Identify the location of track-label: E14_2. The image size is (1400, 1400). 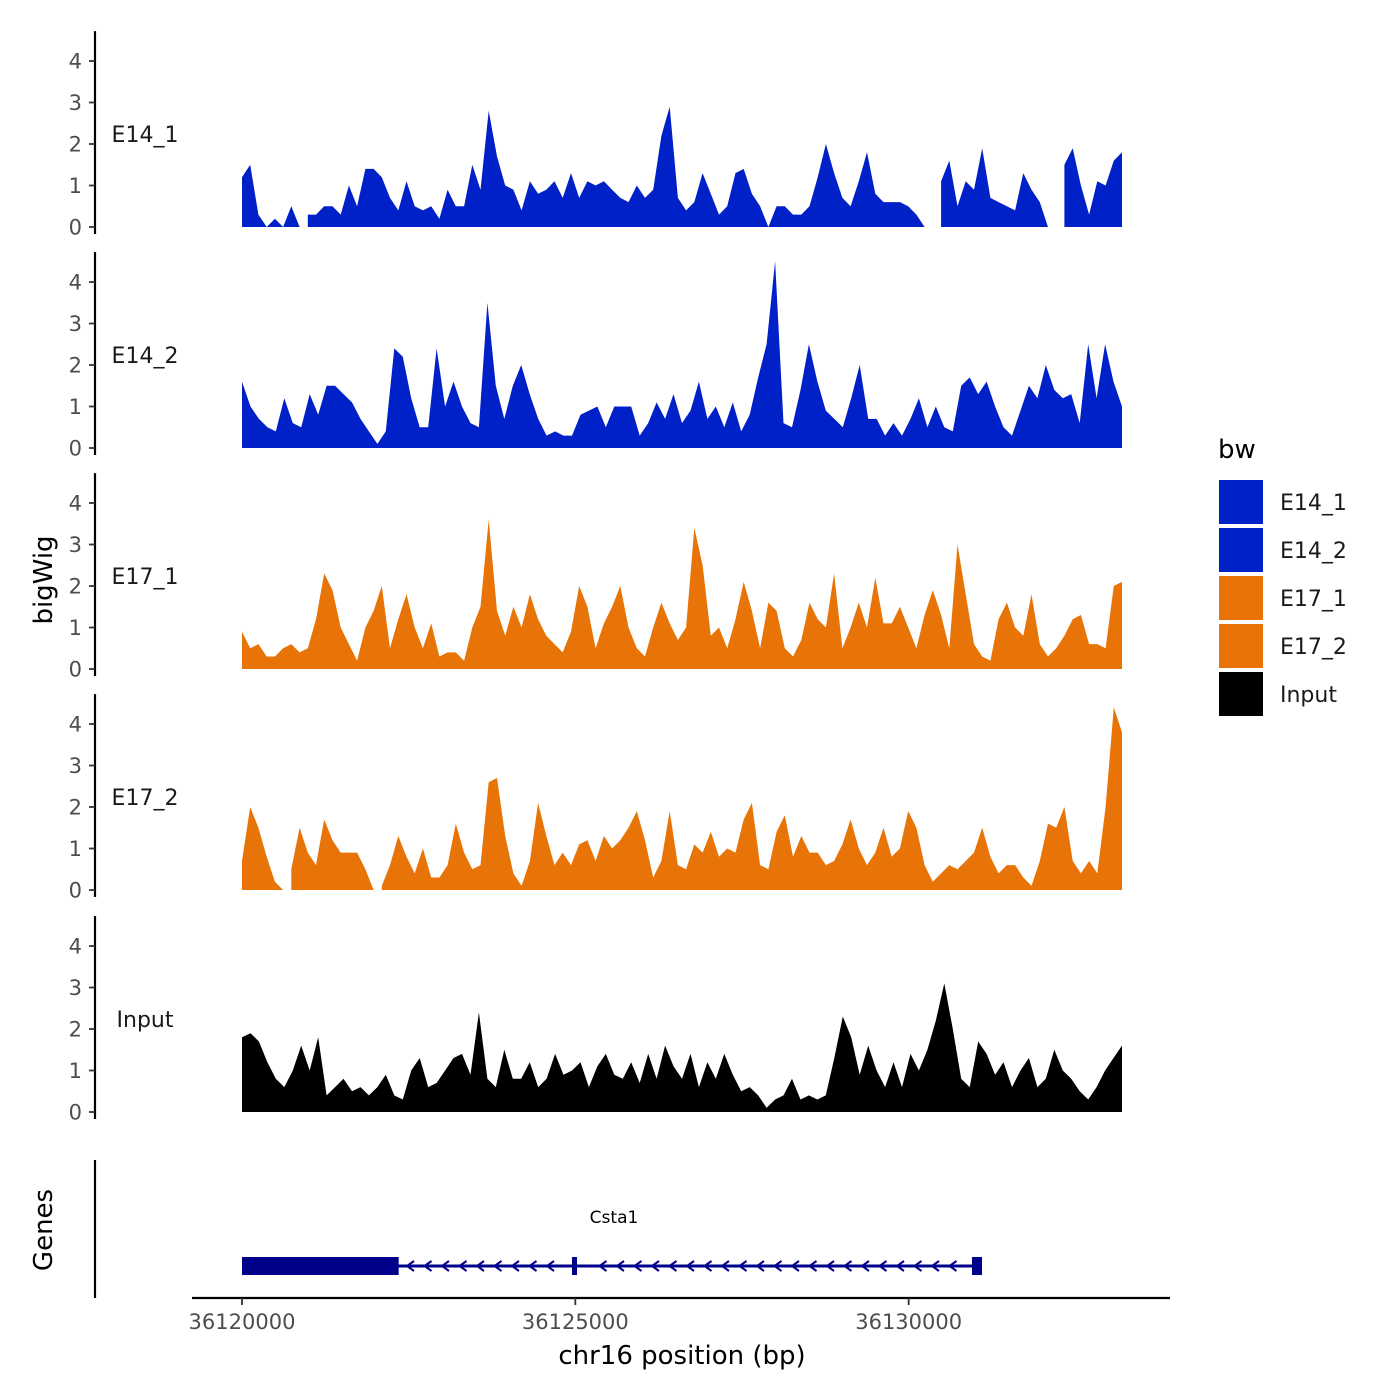
(145, 356).